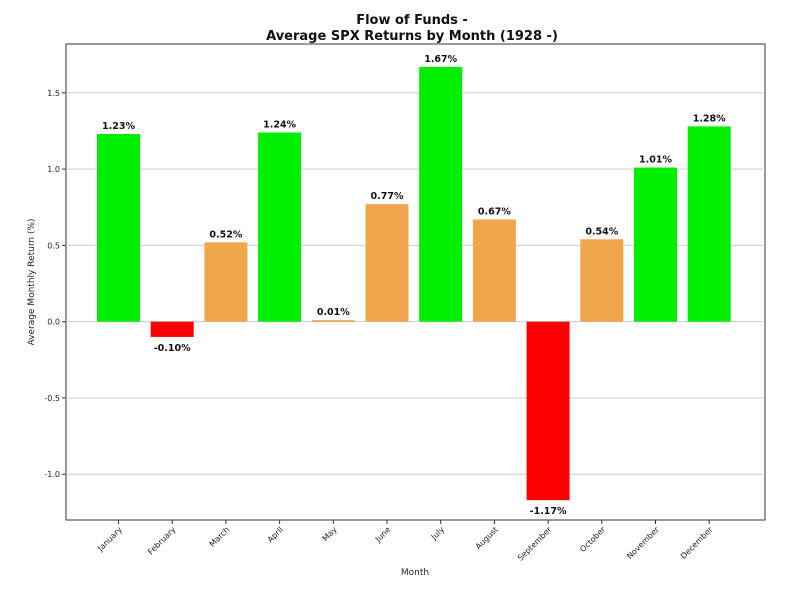 The image size is (800, 596). Describe the element at coordinates (697, 543) in the screenshot. I see `x-tick-label: December` at that location.